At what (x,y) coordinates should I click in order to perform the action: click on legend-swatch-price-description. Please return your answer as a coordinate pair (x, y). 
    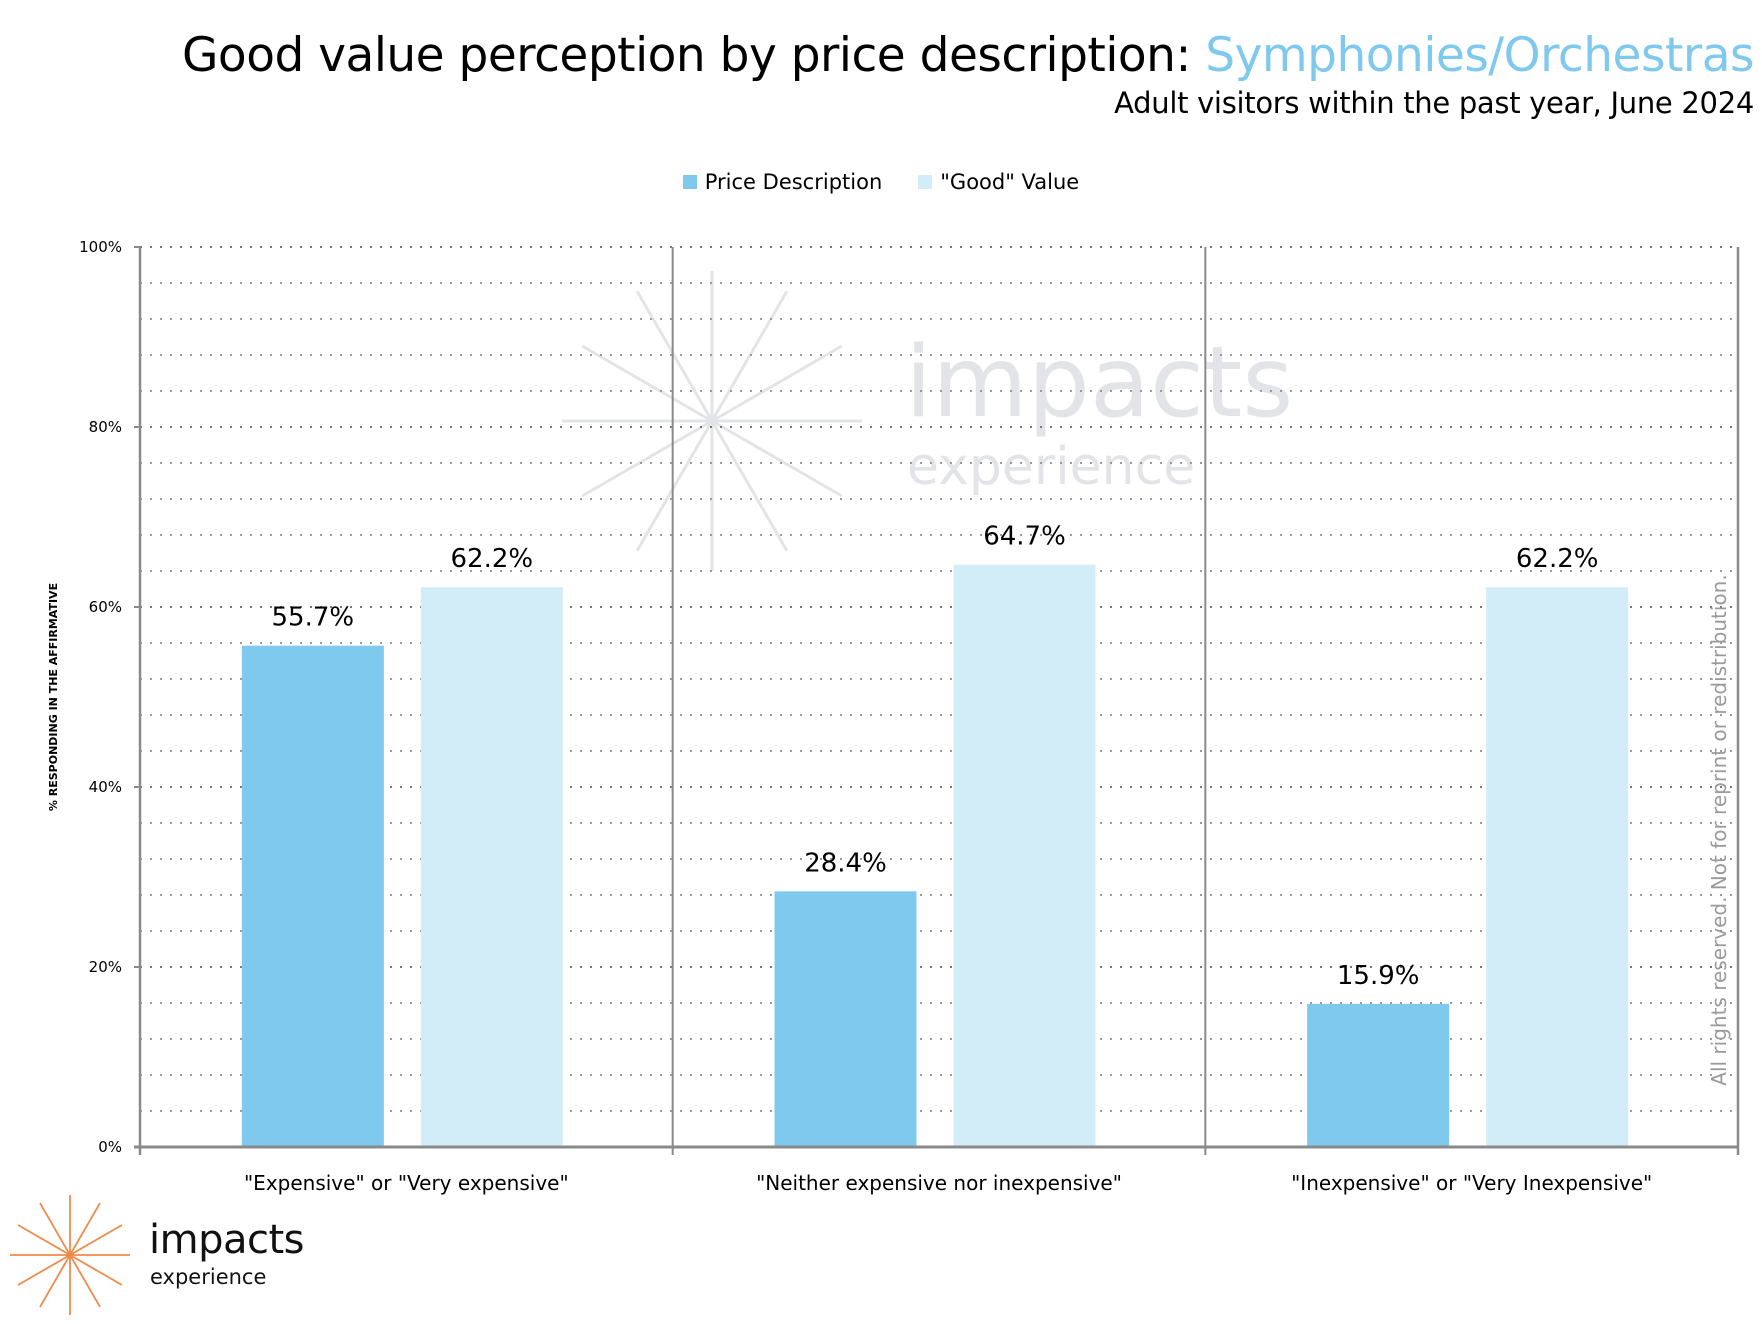
    Looking at the image, I should click on (689, 182).